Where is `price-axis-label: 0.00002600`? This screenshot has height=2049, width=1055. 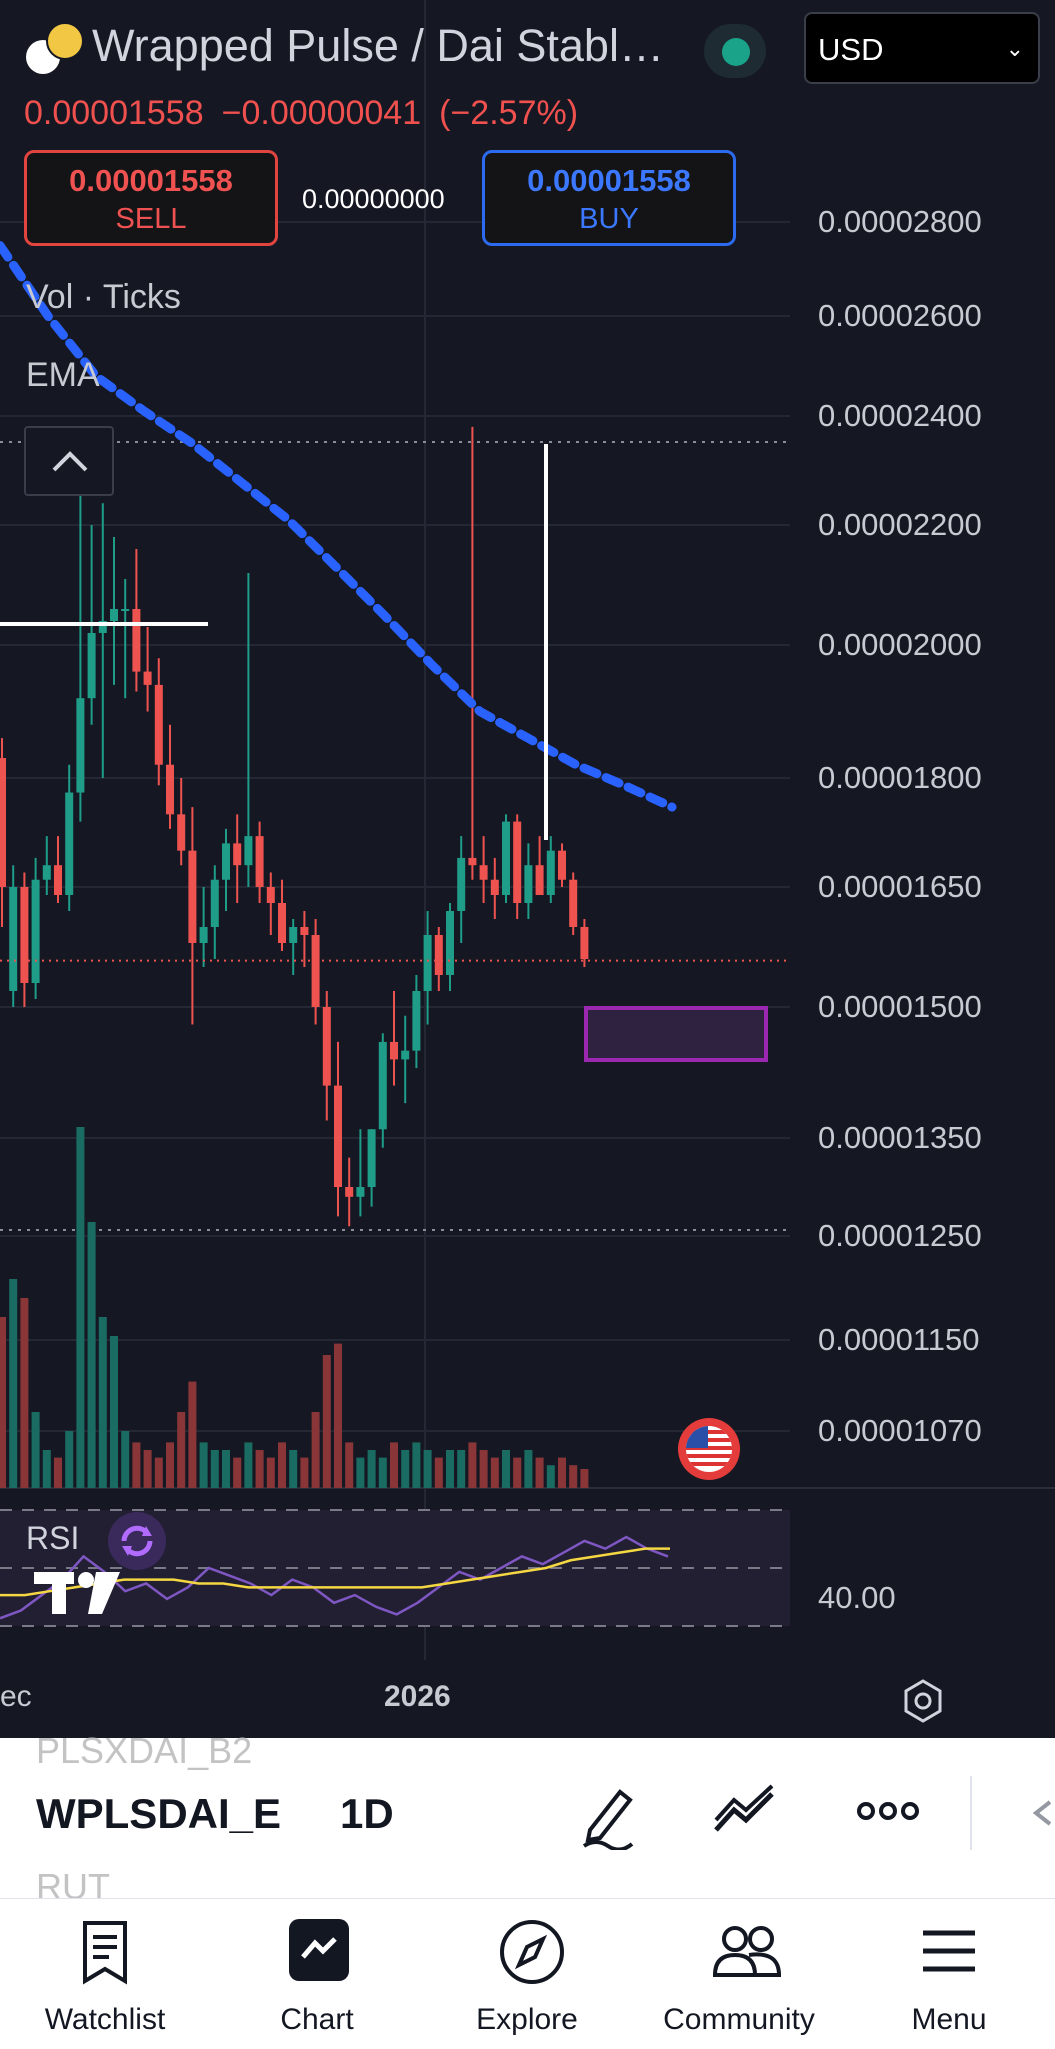 price-axis-label: 0.00002600 is located at coordinates (900, 315).